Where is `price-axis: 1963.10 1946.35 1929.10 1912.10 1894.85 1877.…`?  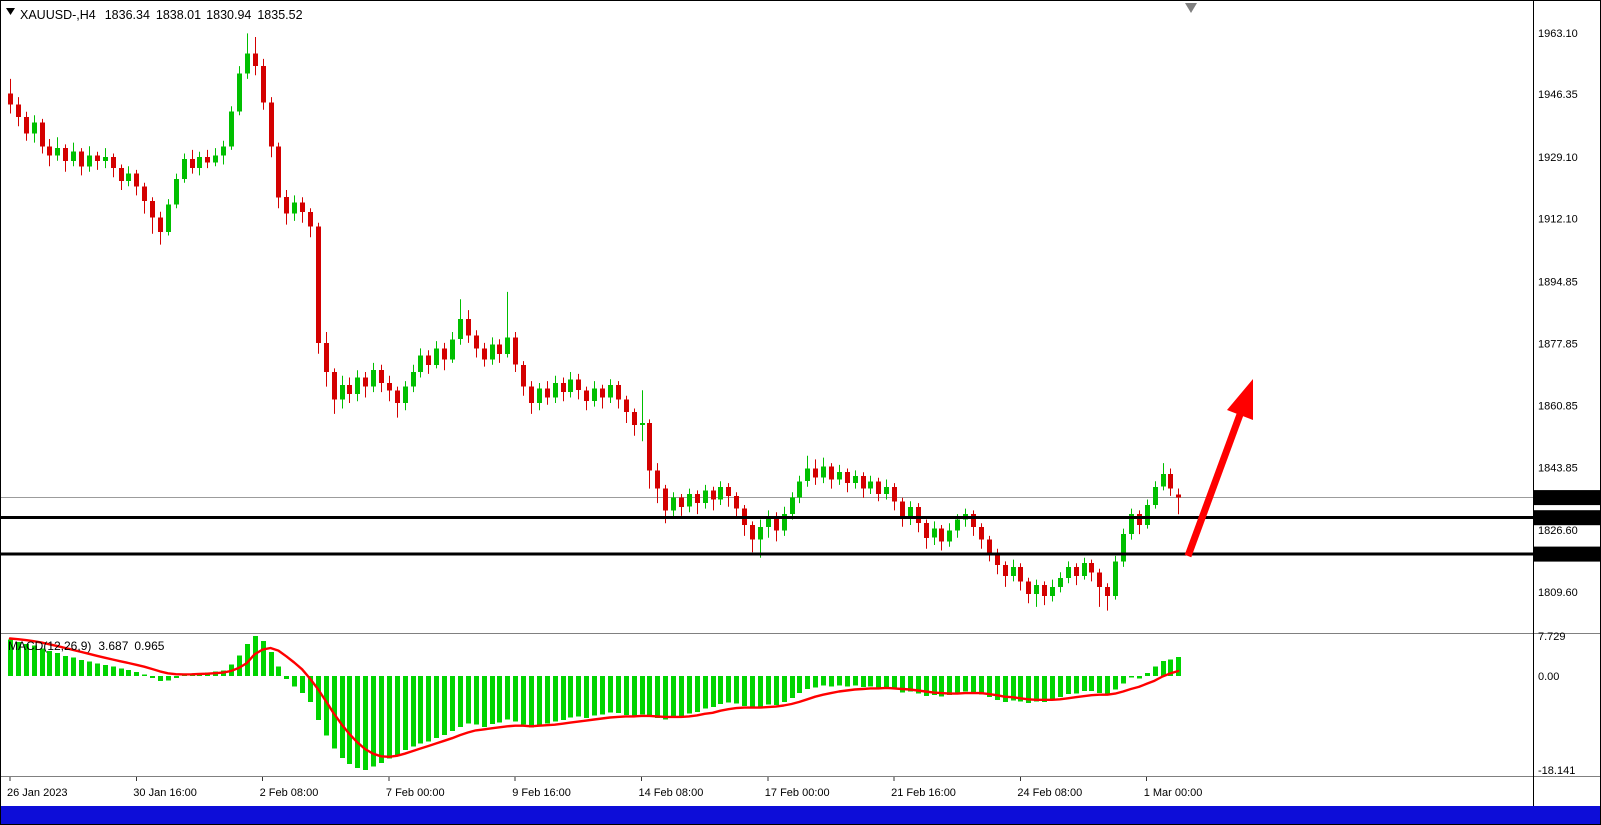
price-axis: 1963.10 1946.35 1929.10 1912.10 1894.85 1877.… is located at coordinates (1567, 313).